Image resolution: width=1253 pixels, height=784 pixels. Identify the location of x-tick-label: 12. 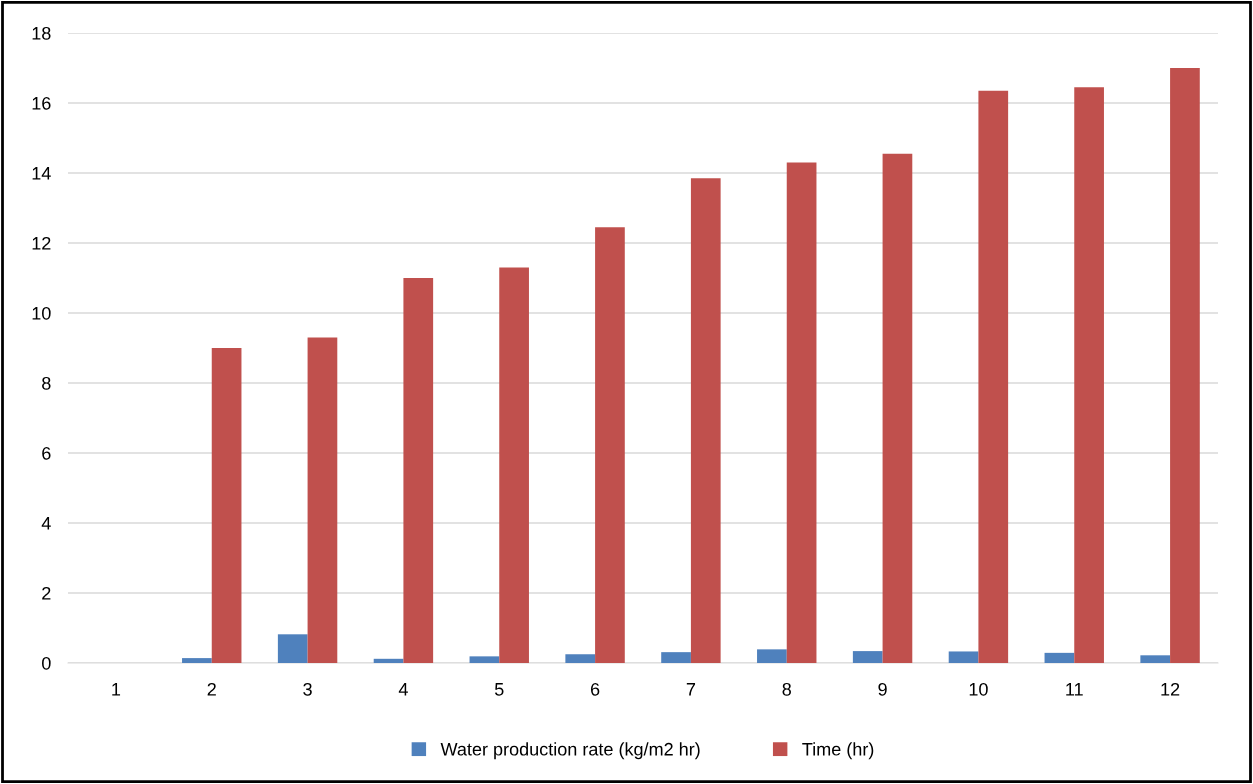
(1170, 689).